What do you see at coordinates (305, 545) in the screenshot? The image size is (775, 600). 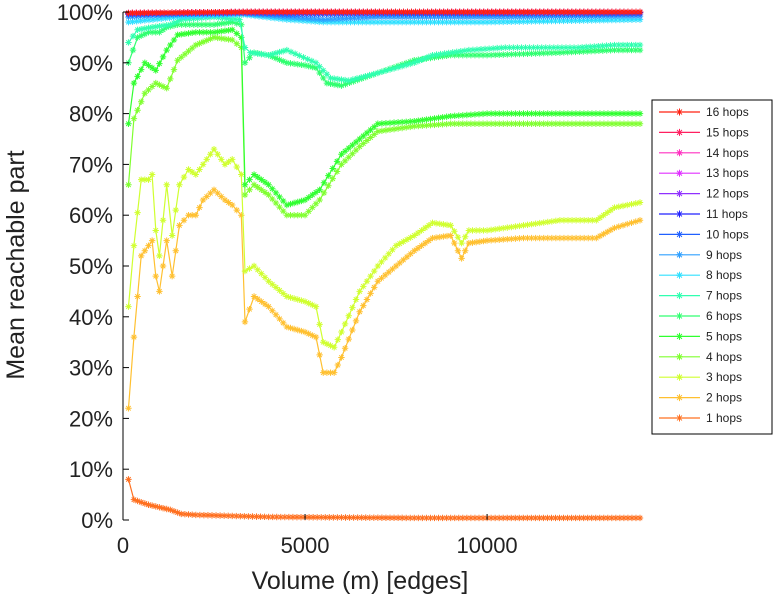 I see `x-tick-label: 5000` at bounding box center [305, 545].